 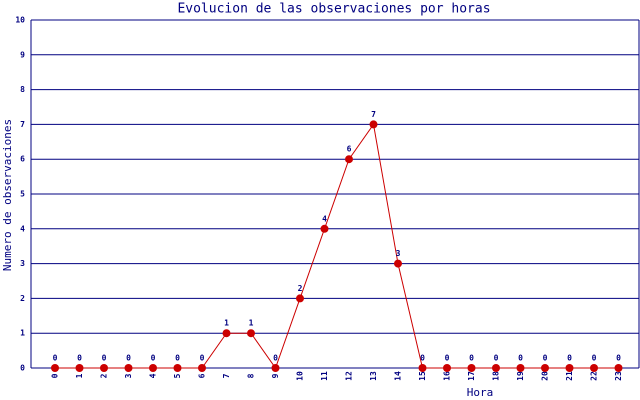 I want to click on x-tick-label: 6, so click(x=202, y=375).